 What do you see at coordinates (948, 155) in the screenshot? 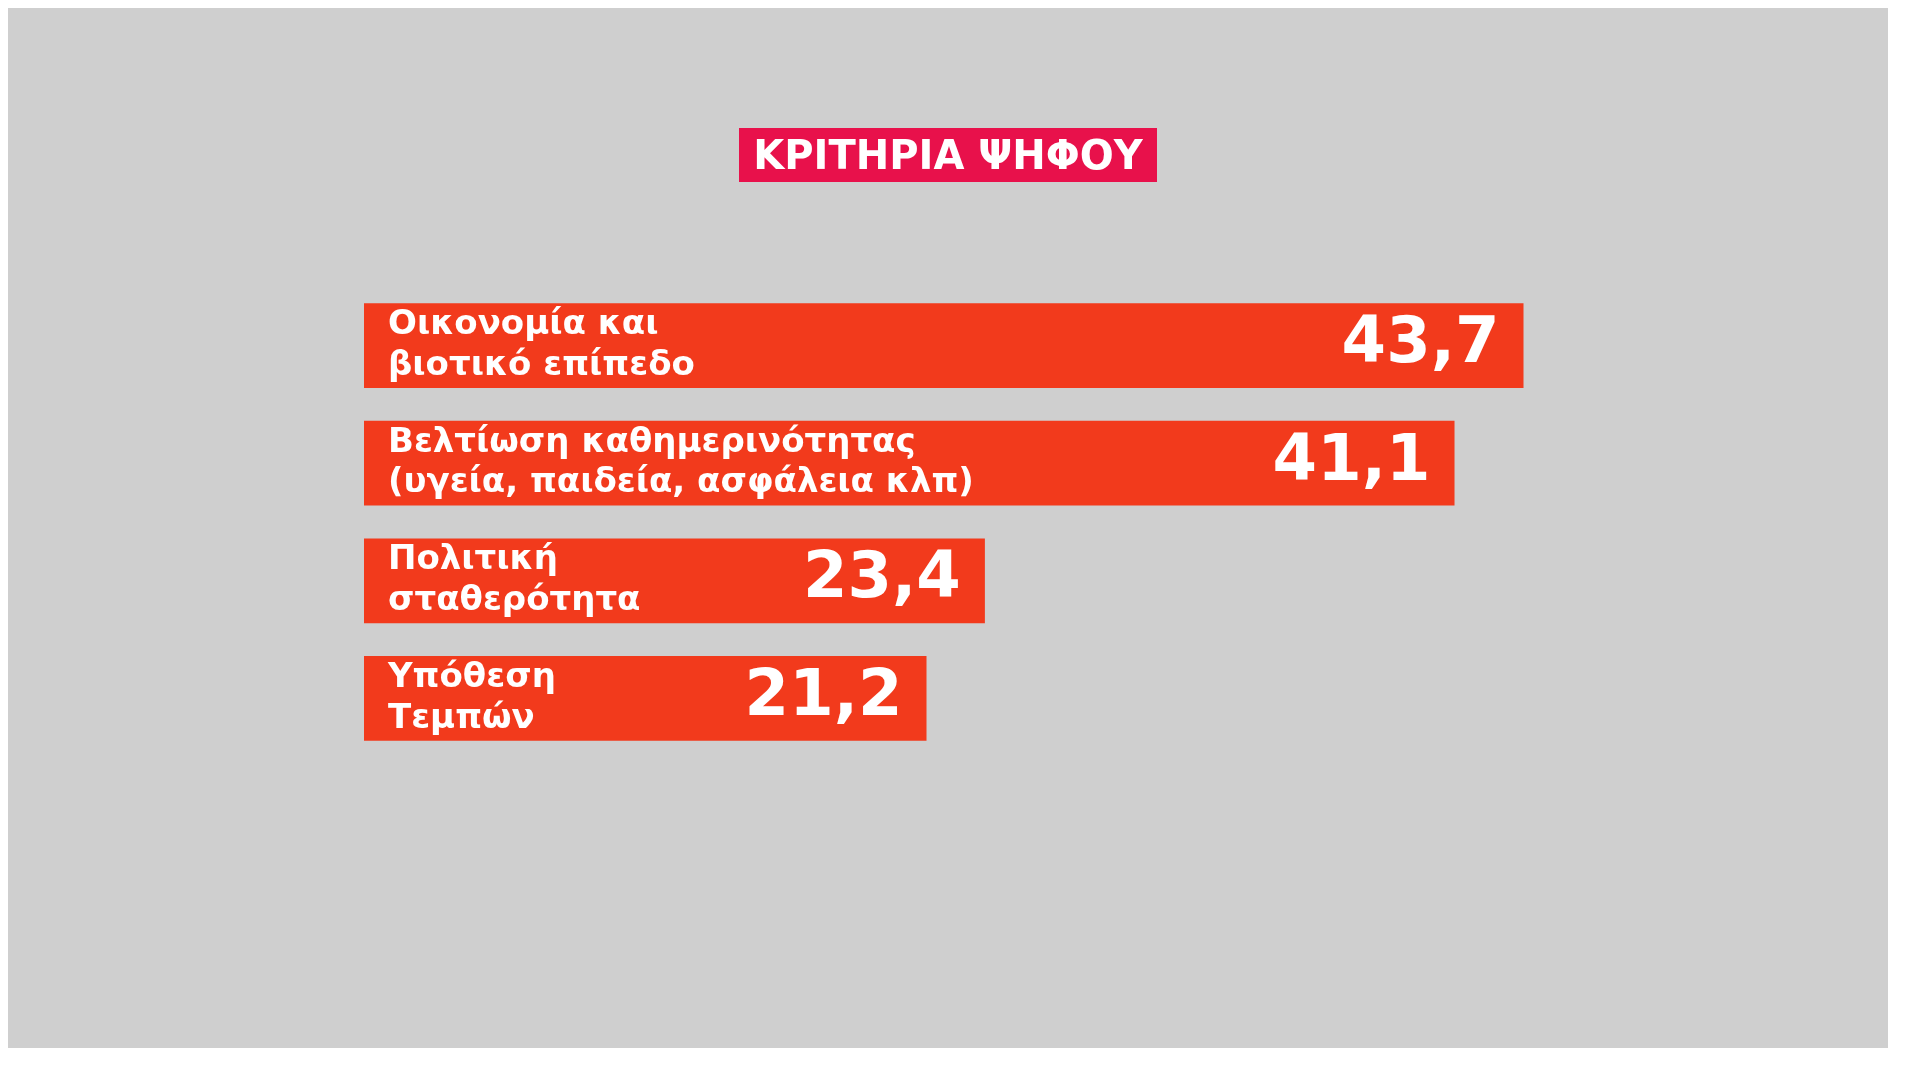
I see `chart-title: ΚΡΙΤΗΡΙΑ ΨΗΦΟΥ` at bounding box center [948, 155].